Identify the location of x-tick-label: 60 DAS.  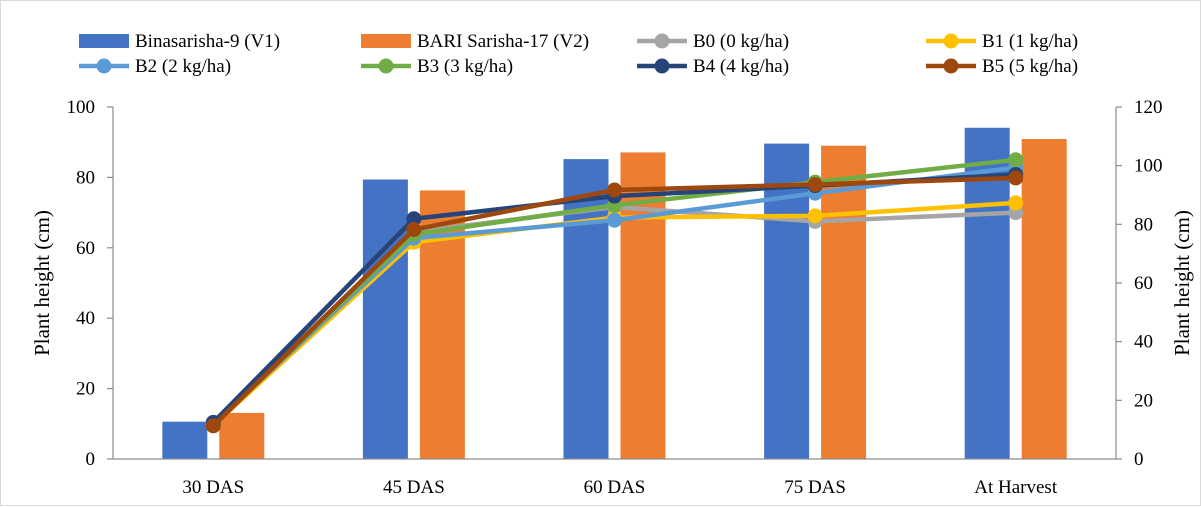
(615, 487).